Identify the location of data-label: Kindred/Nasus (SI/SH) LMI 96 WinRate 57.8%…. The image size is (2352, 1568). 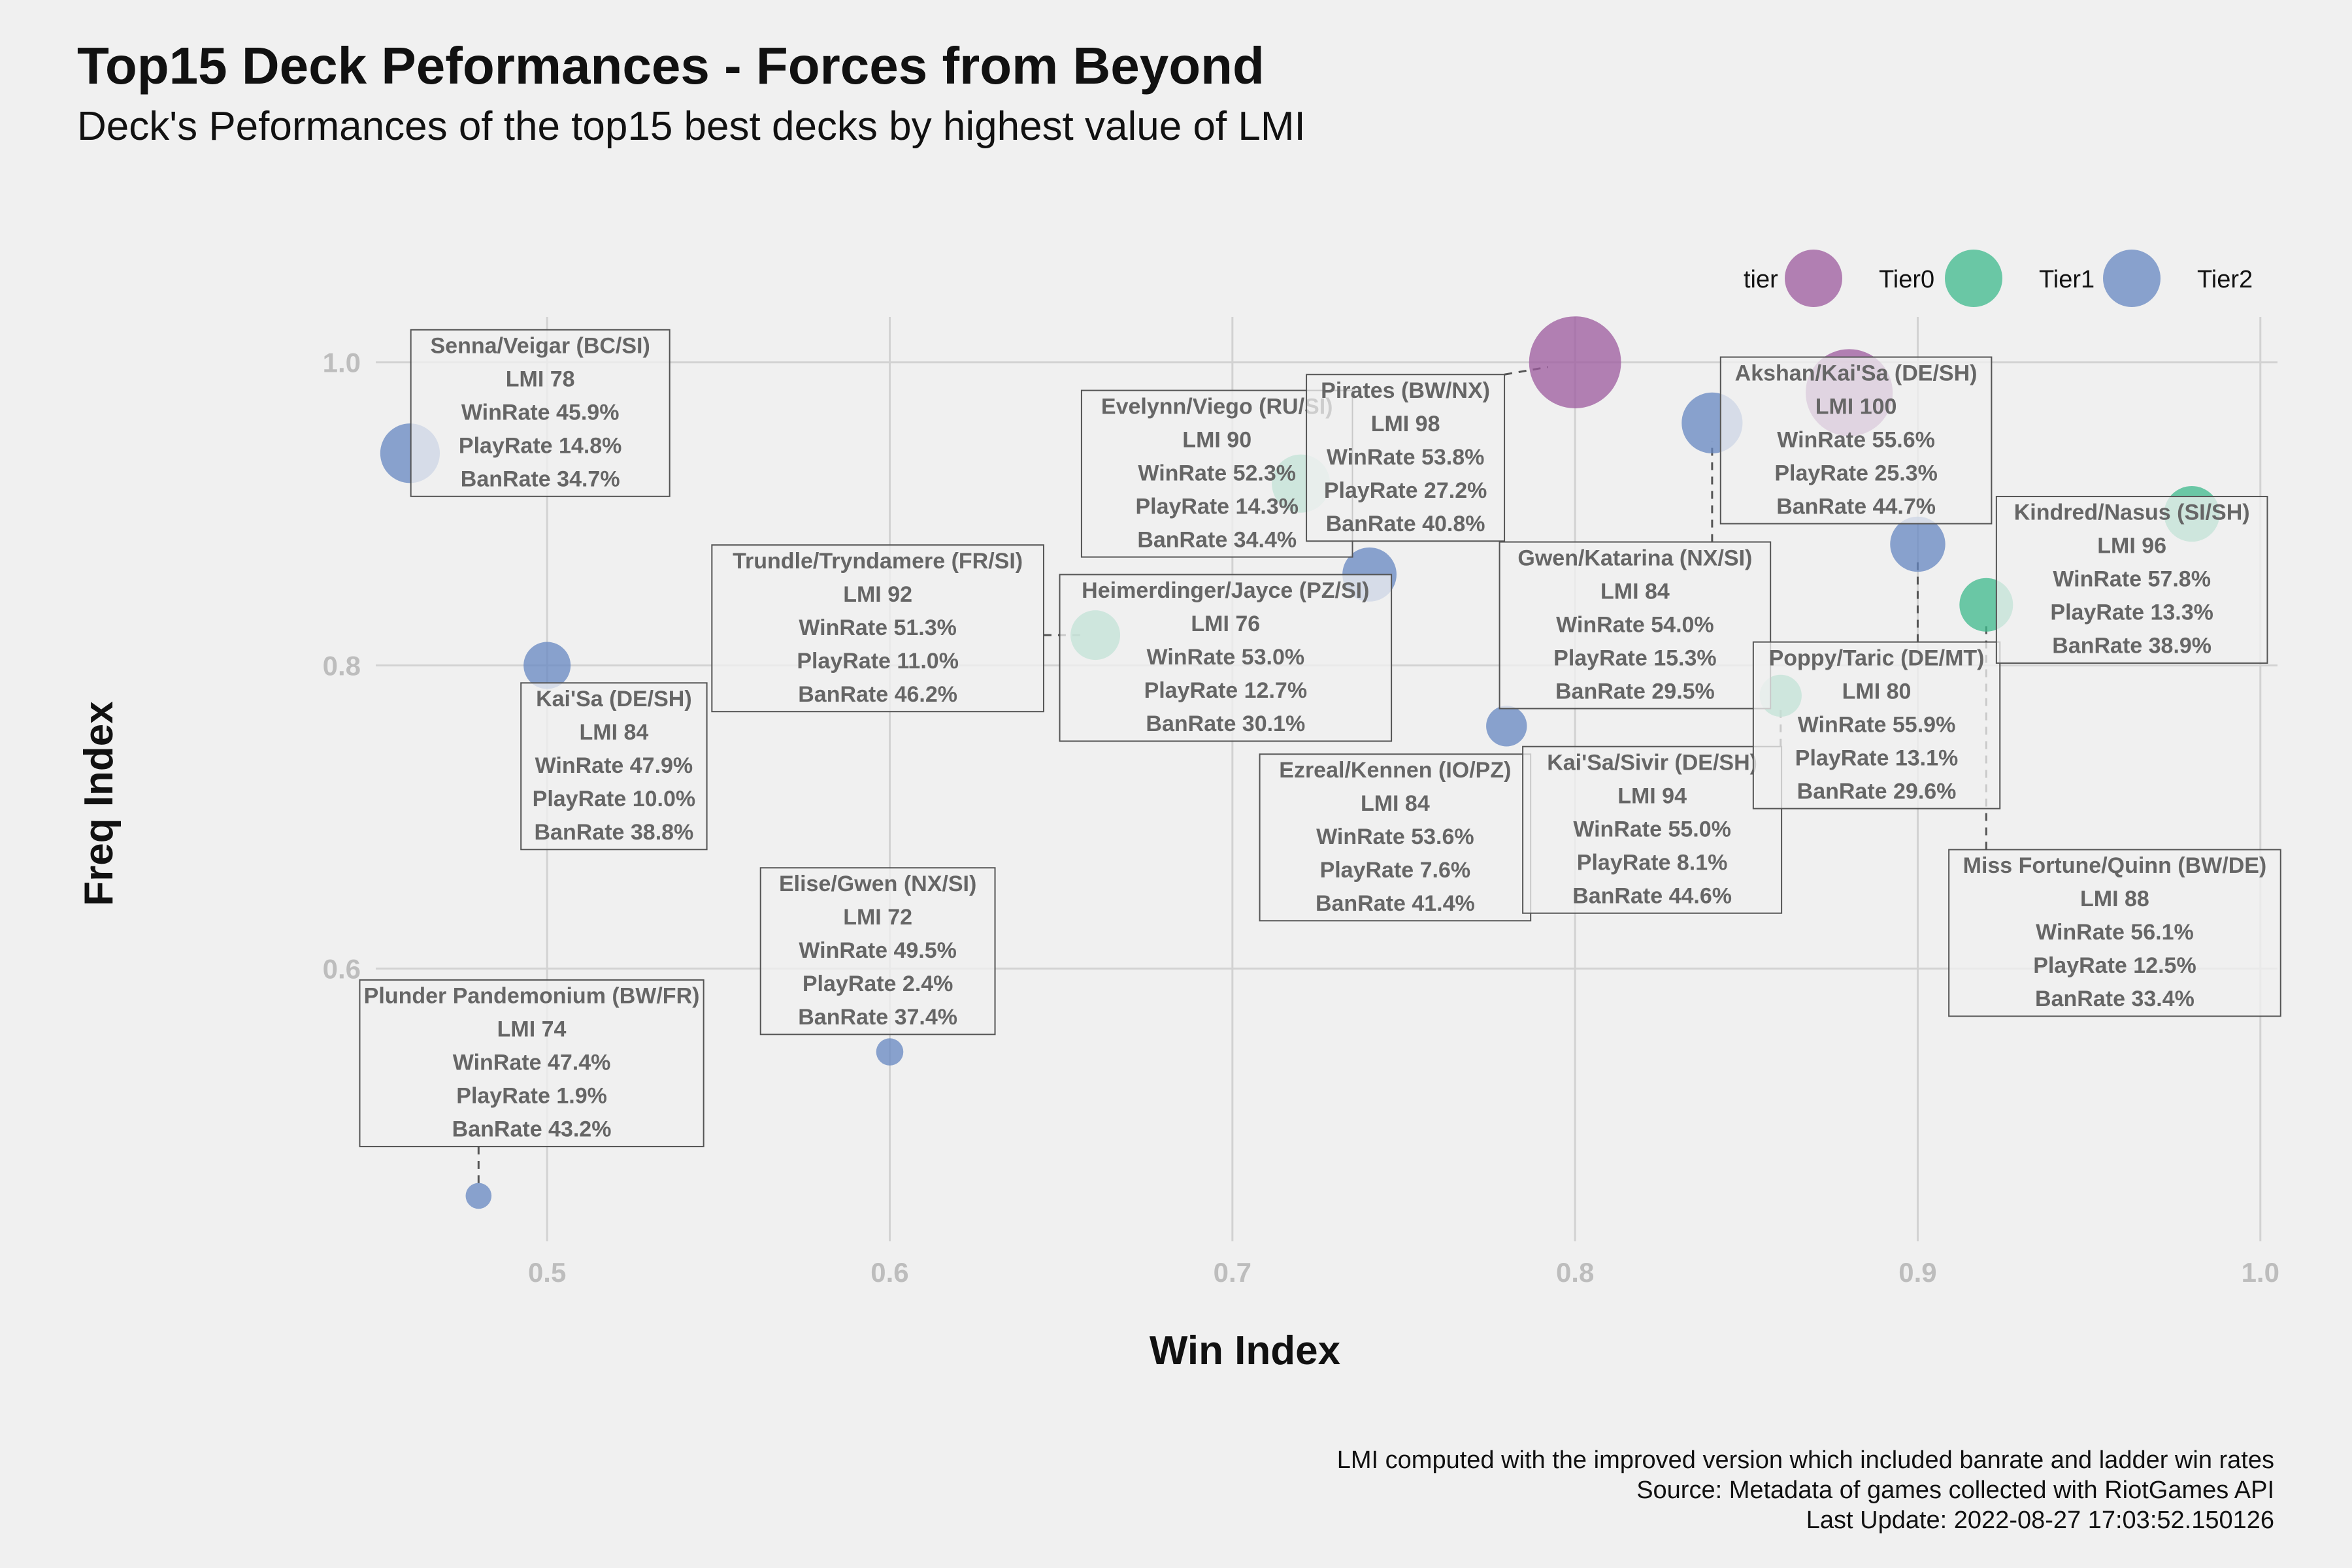
(2131, 579).